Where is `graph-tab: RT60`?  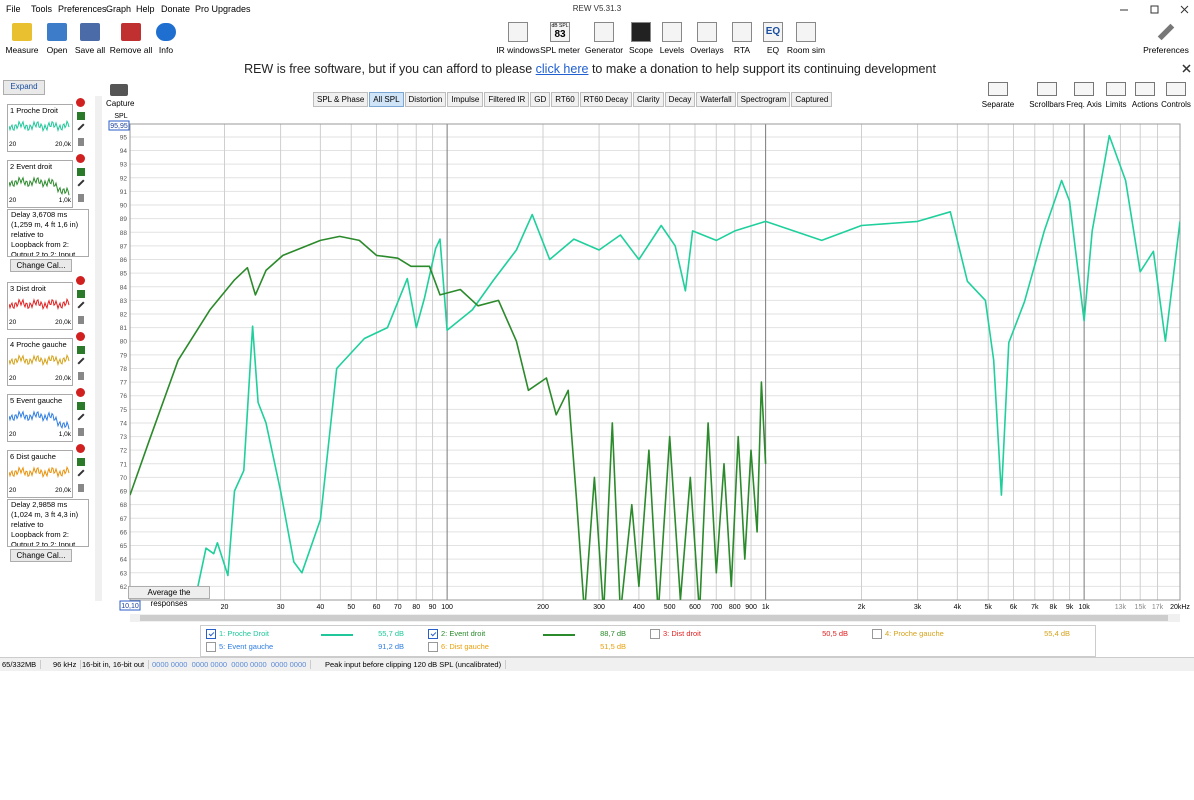 graph-tab: RT60 is located at coordinates (565, 99).